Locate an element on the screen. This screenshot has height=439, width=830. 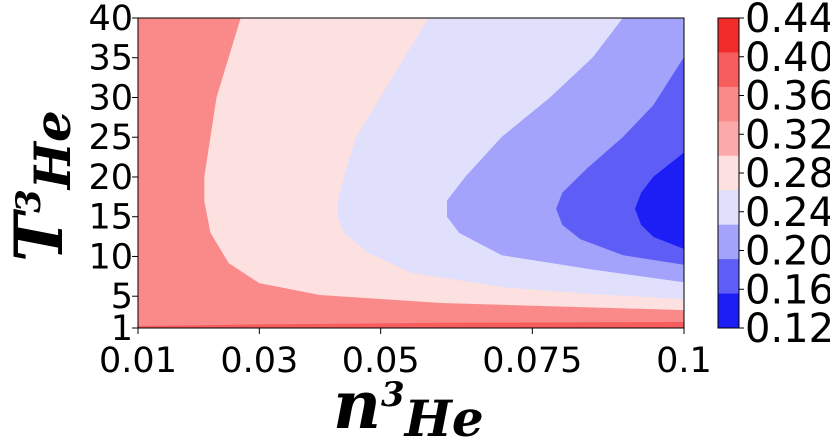
y-tick-label: 20 is located at coordinates (110, 178).